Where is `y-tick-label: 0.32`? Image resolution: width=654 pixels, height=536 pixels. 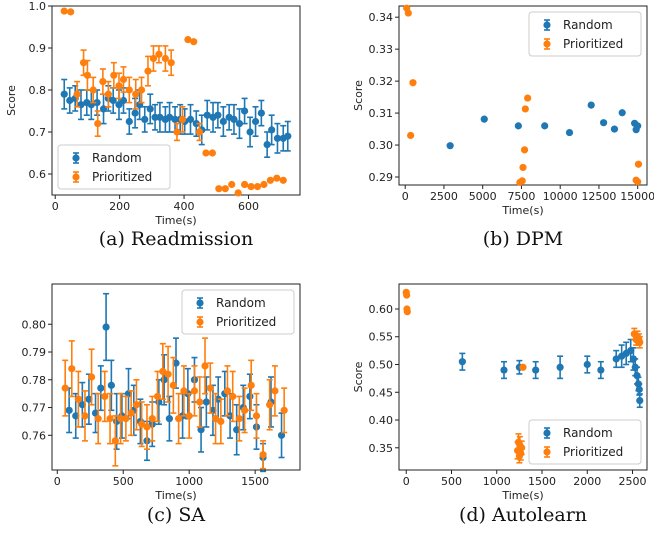
y-tick-label: 0.32 is located at coordinates (381, 81).